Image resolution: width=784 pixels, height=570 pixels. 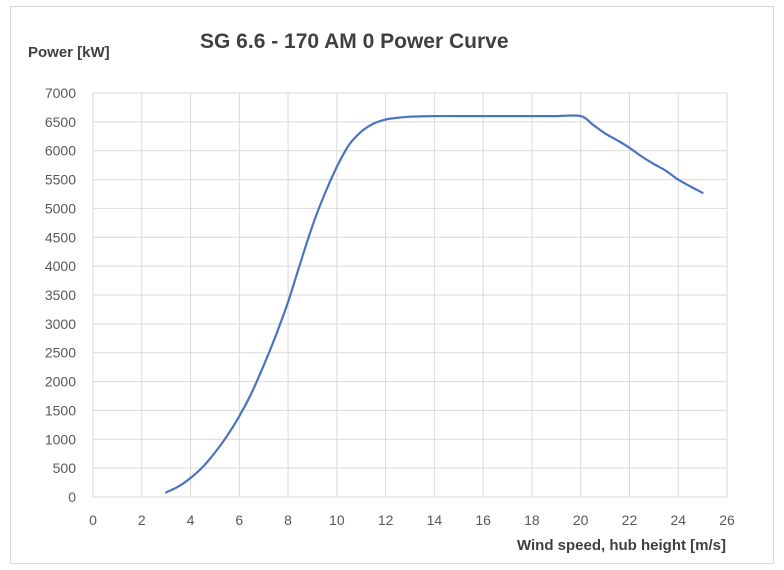 What do you see at coordinates (354, 41) in the screenshot?
I see `chart-title: SG 6.6 - 170 AM 0 Power Curve` at bounding box center [354, 41].